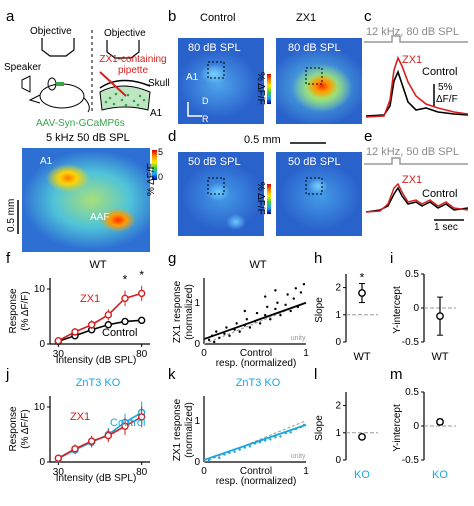 Image resolution: width=474 pixels, height=506 pixels. I want to click on panel-letter-c: c, so click(368, 16).